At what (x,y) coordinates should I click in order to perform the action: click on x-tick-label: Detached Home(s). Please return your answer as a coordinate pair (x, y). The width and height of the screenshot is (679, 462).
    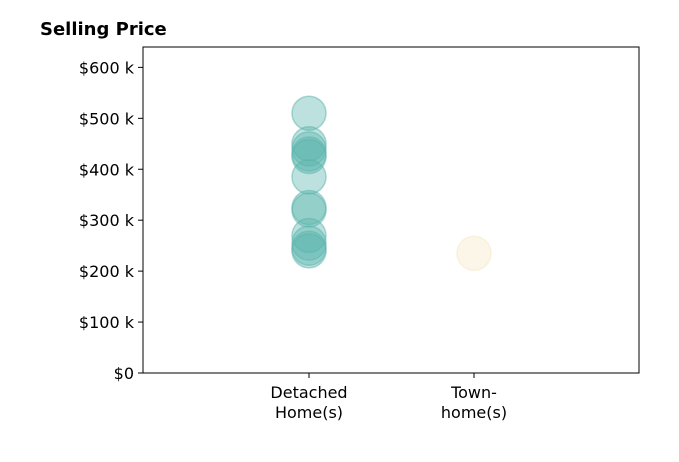
    Looking at the image, I should click on (308, 402).